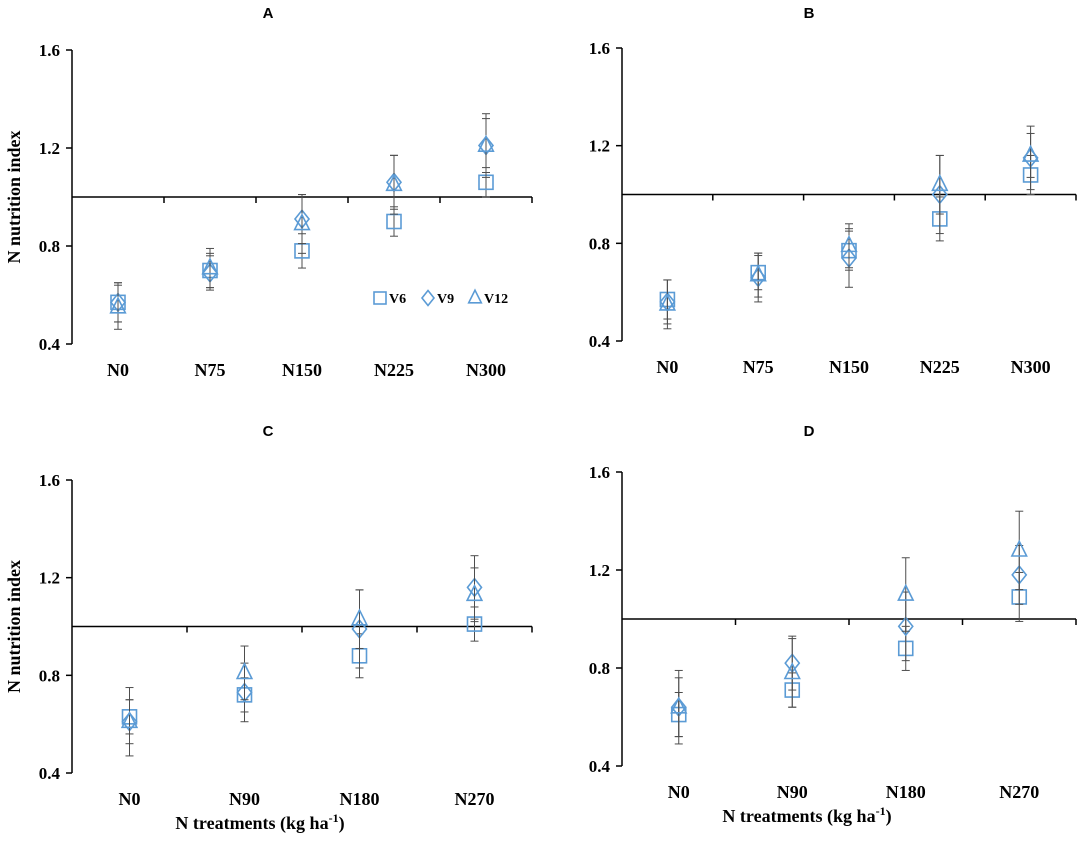  Describe the element at coordinates (809, 431) in the screenshot. I see `panel-label: D` at that location.